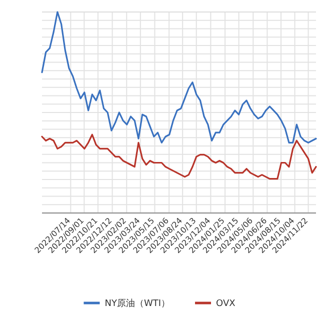 The height and width of the screenshot is (320, 320). Describe the element at coordinates (226, 304) in the screenshot. I see `legend-label: OVX` at that location.